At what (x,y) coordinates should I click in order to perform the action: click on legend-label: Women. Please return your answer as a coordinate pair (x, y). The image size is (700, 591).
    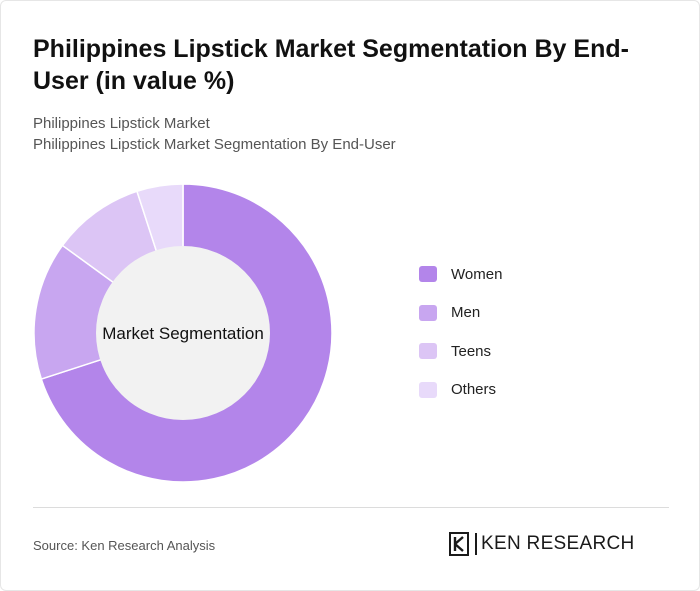
    Looking at the image, I should click on (477, 274).